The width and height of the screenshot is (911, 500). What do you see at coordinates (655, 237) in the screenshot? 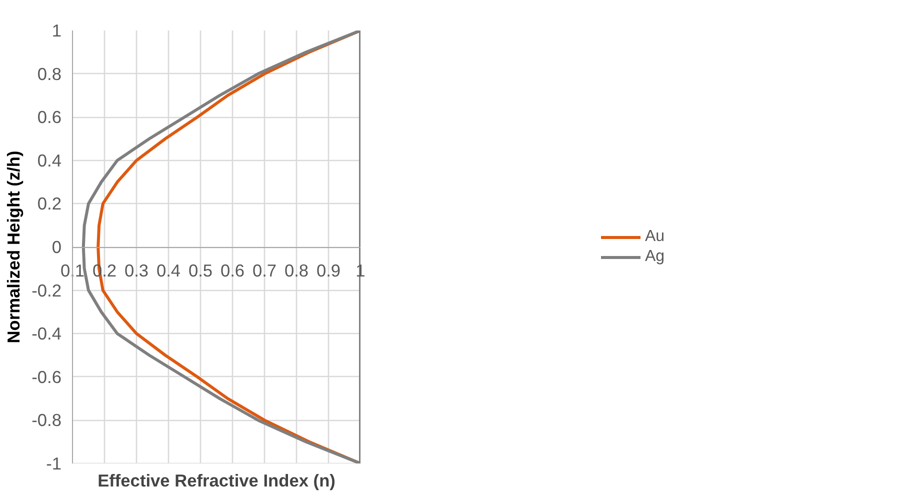
I see `legend-label: Au` at bounding box center [655, 237].